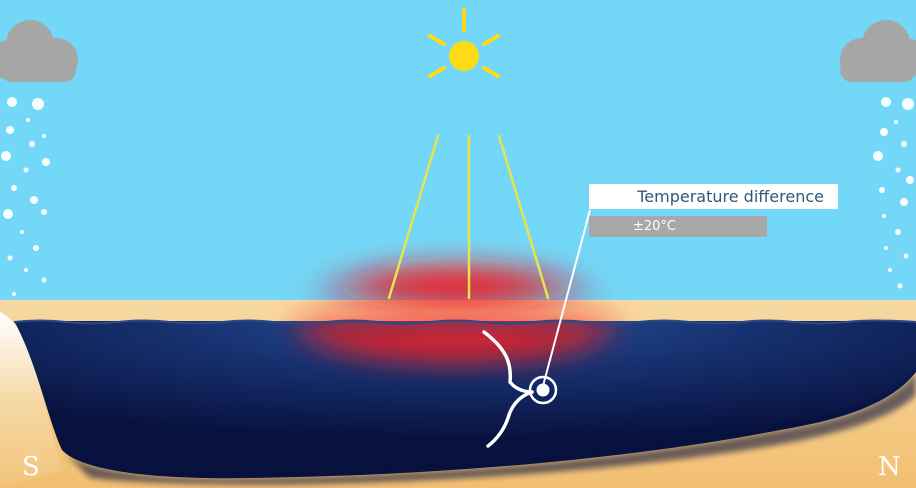 The height and width of the screenshot is (488, 916). I want to click on water-surface, so click(464, 322).